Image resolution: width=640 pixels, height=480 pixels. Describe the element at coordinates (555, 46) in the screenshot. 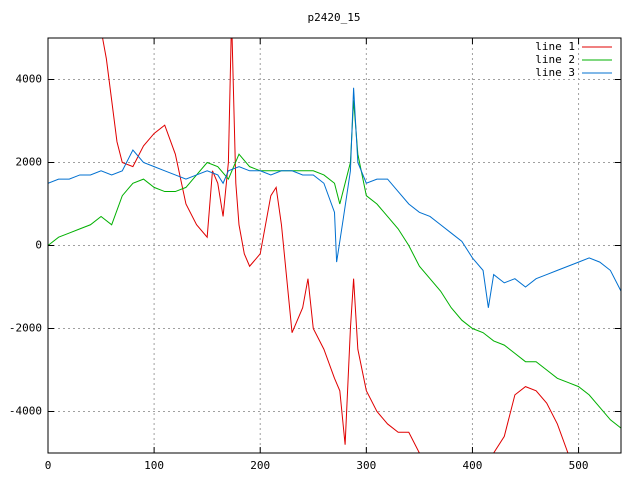

I see `legend-label: line 1` at that location.